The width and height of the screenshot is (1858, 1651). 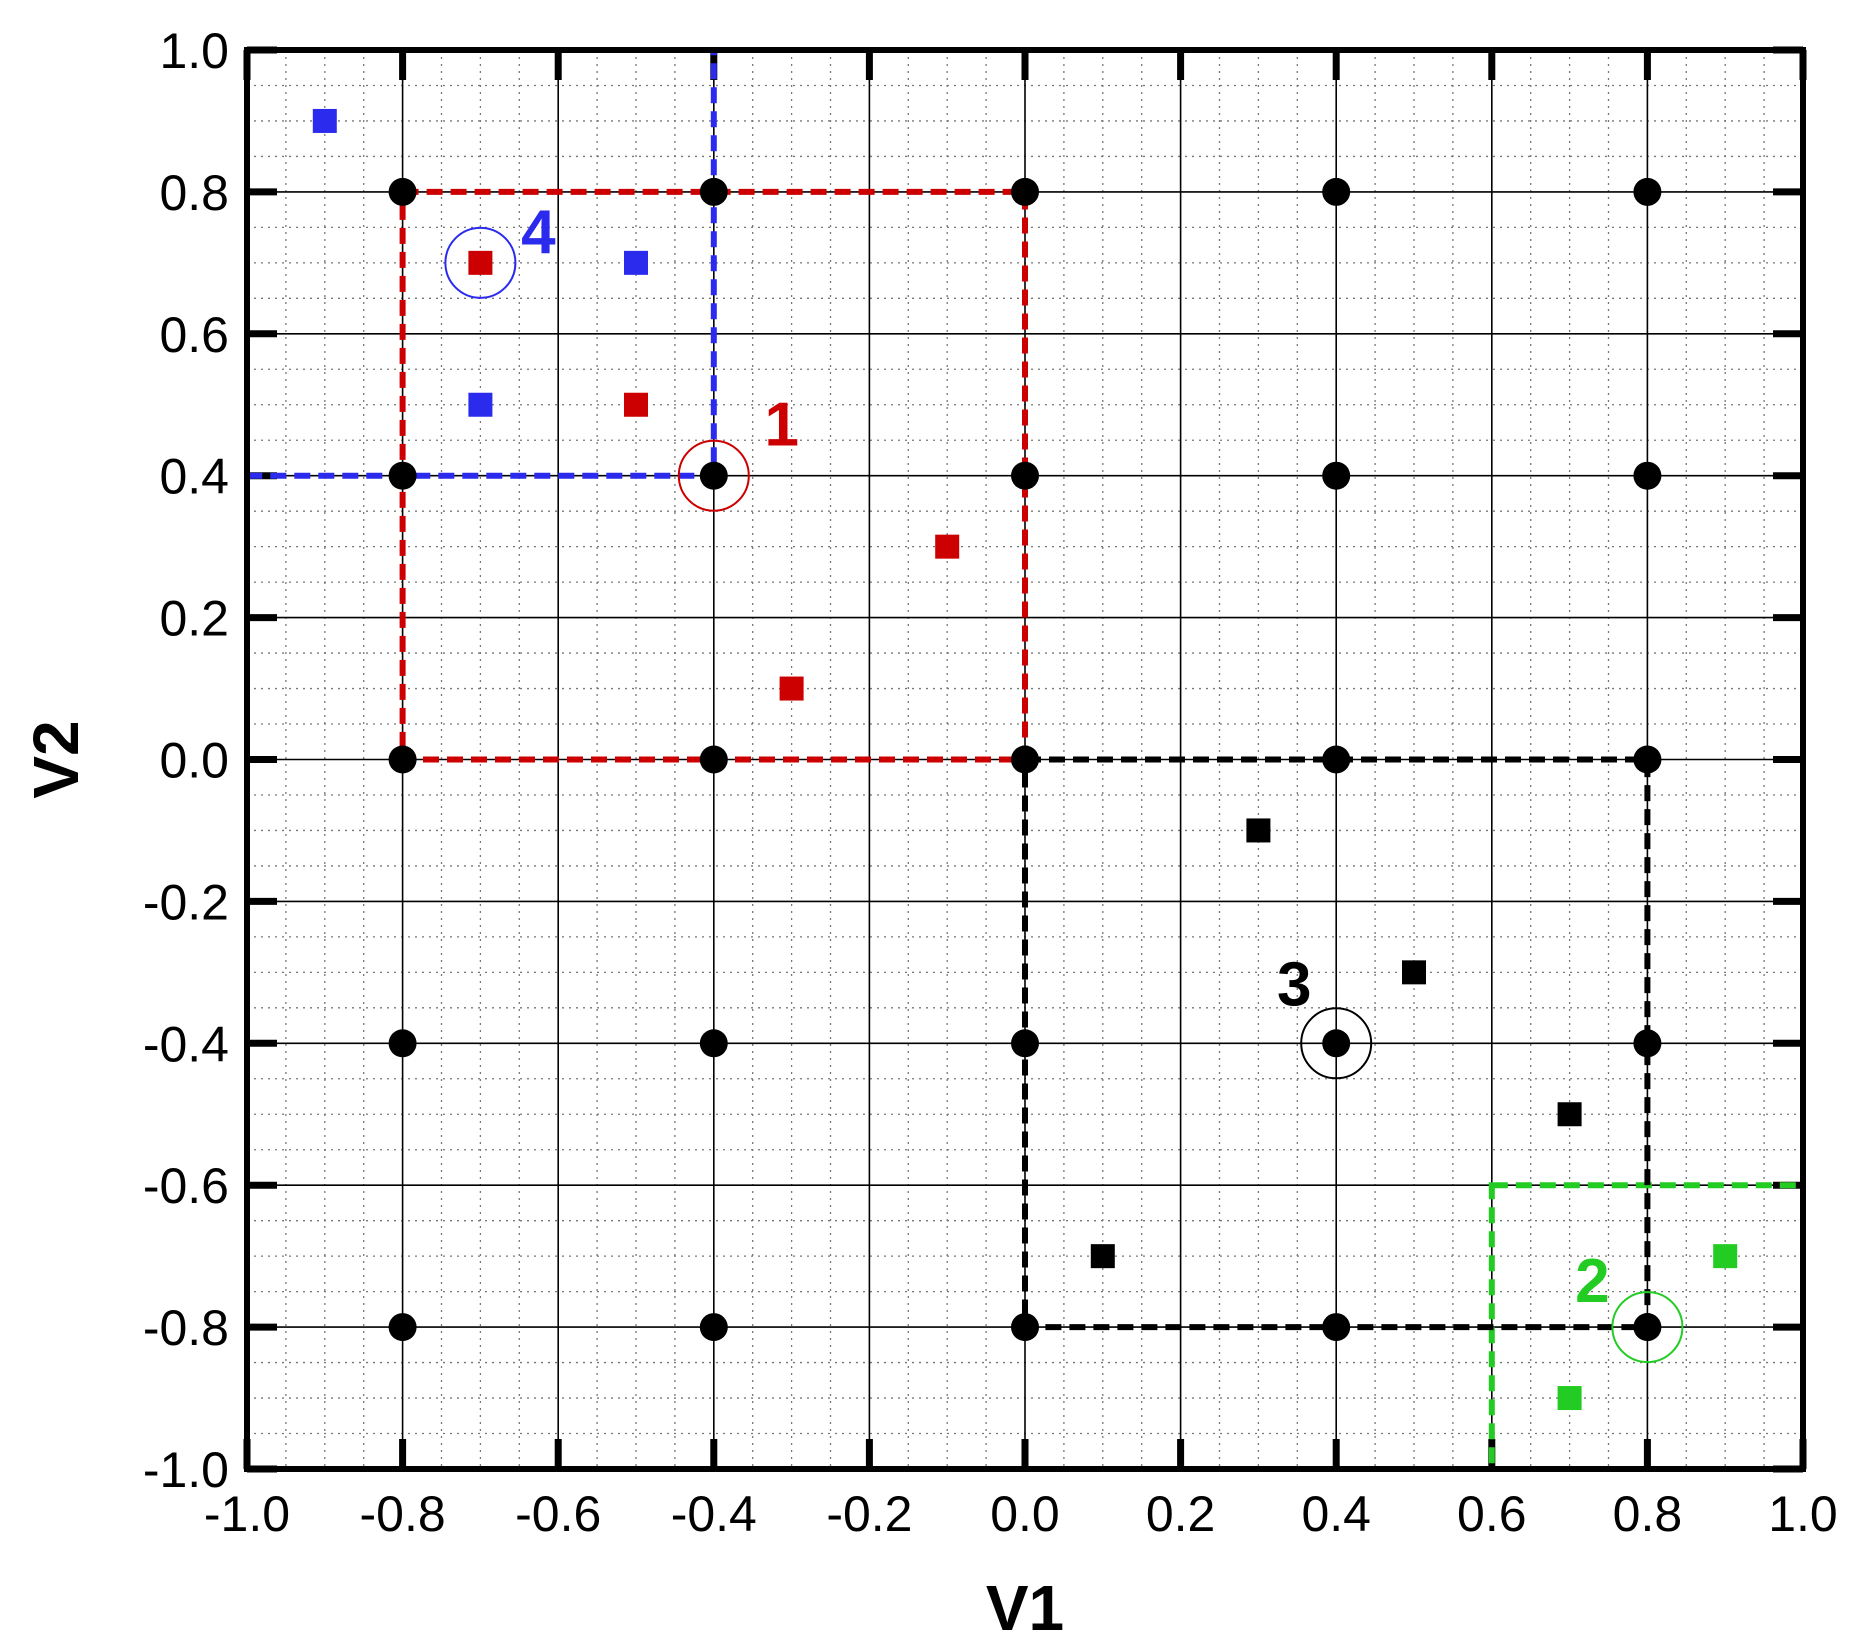 I want to click on y-axis-title: V2, so click(x=56, y=759).